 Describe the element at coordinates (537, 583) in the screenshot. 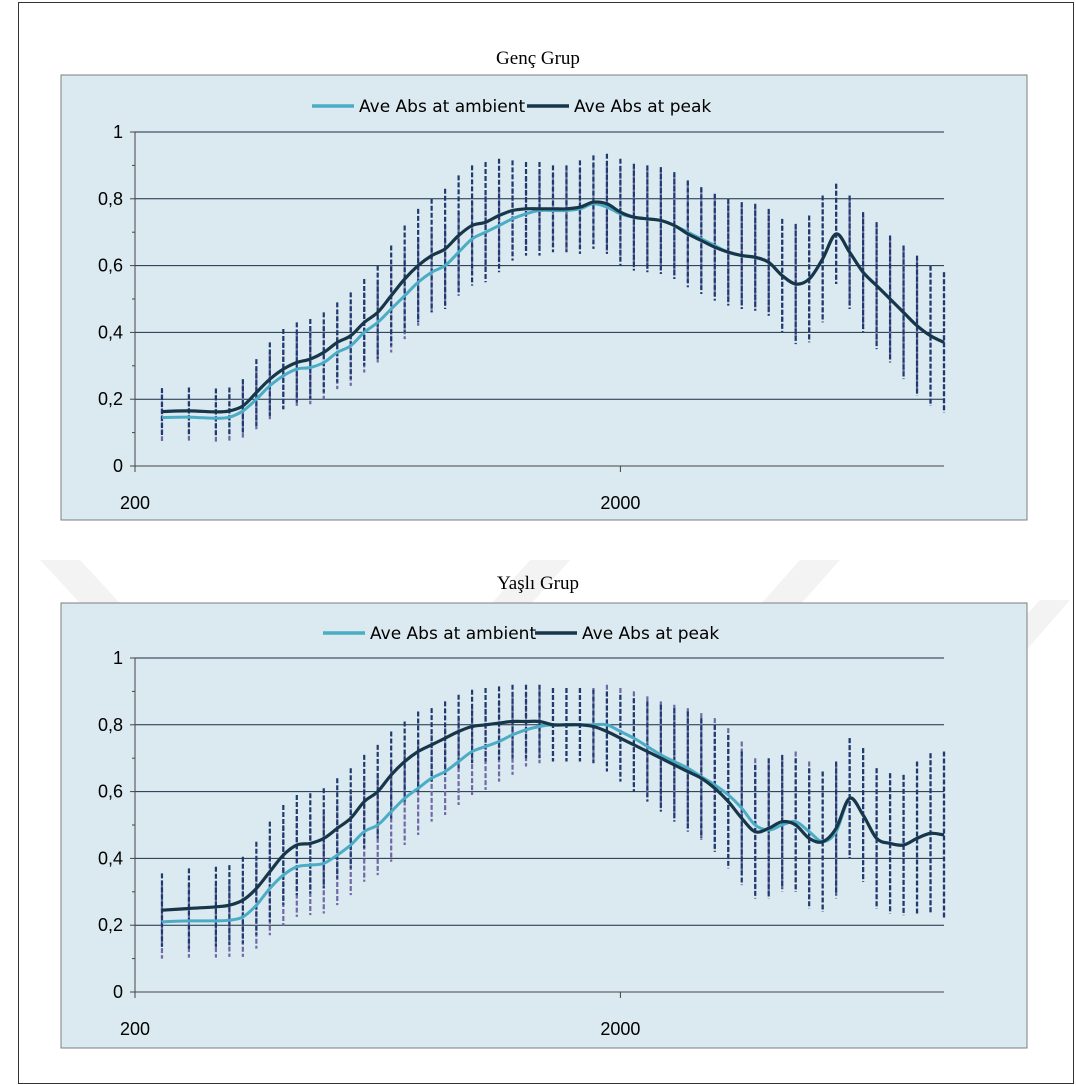

I see `chart-title-2: Yaşlı Grup` at that location.